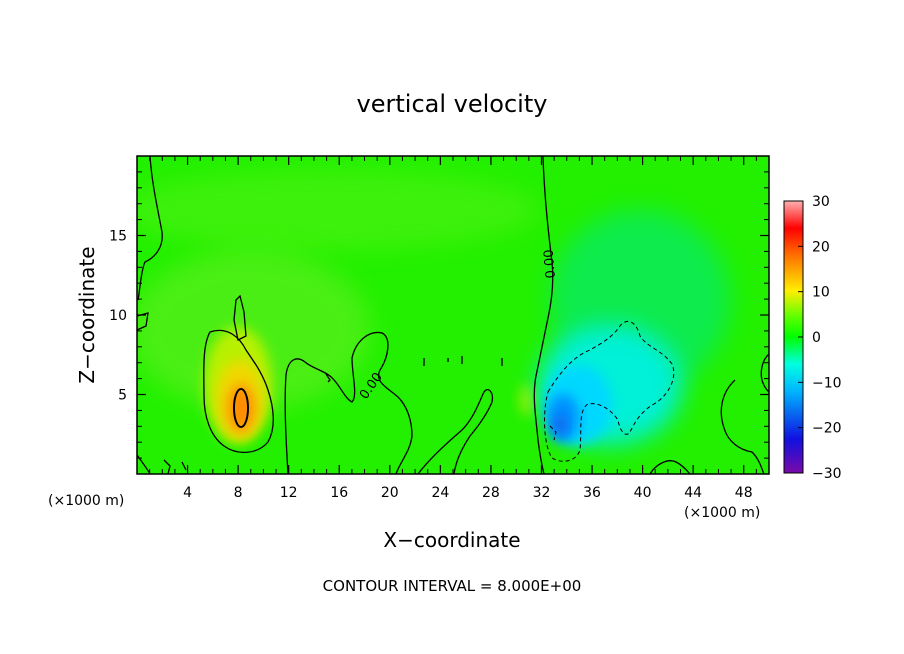  What do you see at coordinates (390, 493) in the screenshot?
I see `x-tick-label: 20` at bounding box center [390, 493].